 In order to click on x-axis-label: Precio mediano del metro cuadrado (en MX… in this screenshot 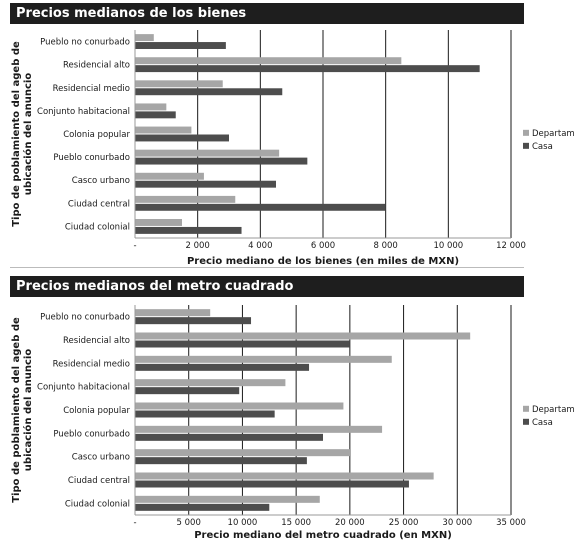, I will do `click(323, 535)`.